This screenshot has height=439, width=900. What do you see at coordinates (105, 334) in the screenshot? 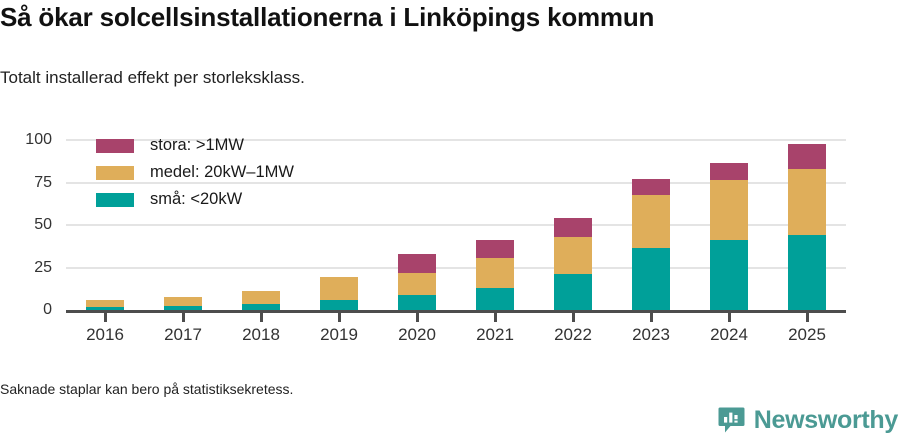
I see `x-axis-tick-label: 2016` at bounding box center [105, 334].